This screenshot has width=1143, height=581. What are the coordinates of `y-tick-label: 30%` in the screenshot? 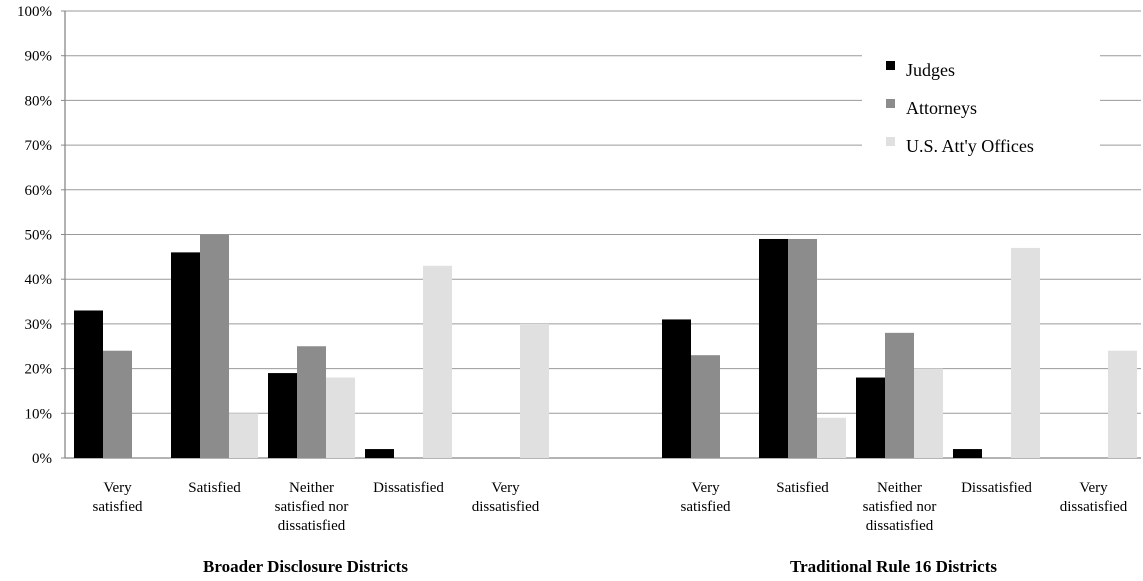 It's located at (39, 325).